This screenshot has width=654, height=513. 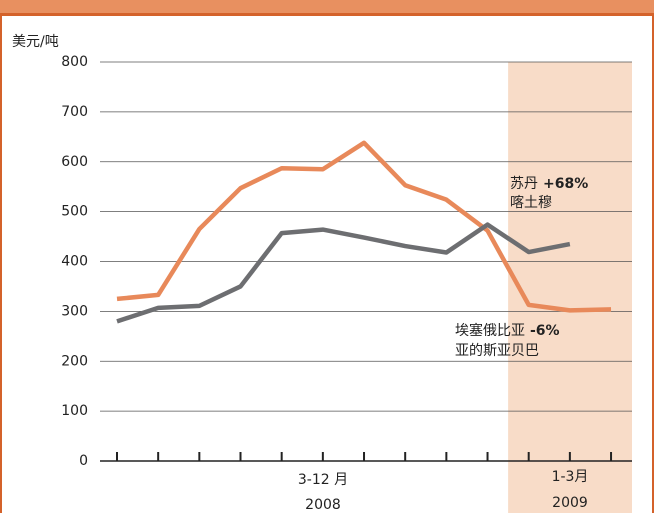 What do you see at coordinates (74, 411) in the screenshot?
I see `y-tick-label: 100` at bounding box center [74, 411].